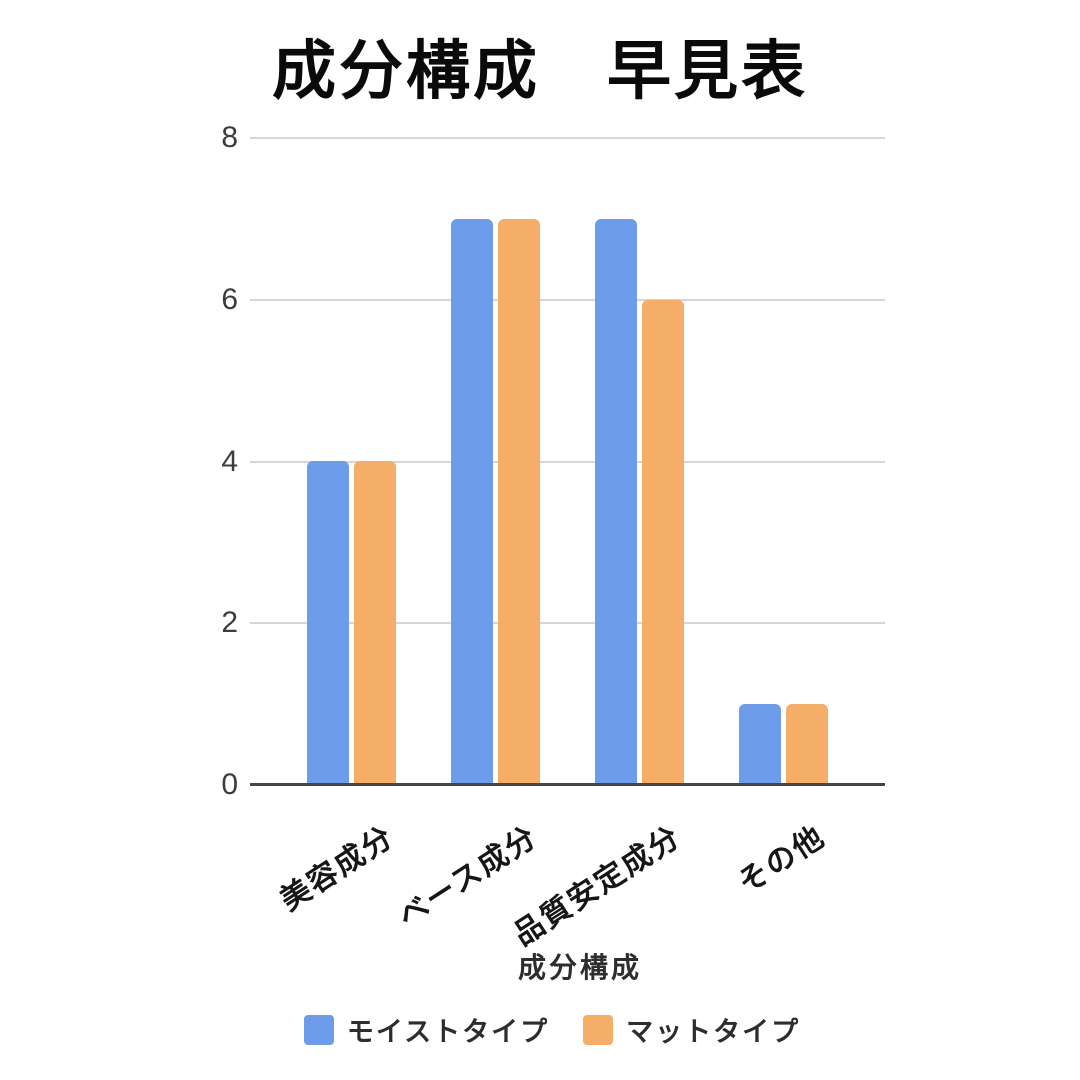  Describe the element at coordinates (552, 1029) in the screenshot. I see `legend: モイストタイプ マットタイプ` at that location.